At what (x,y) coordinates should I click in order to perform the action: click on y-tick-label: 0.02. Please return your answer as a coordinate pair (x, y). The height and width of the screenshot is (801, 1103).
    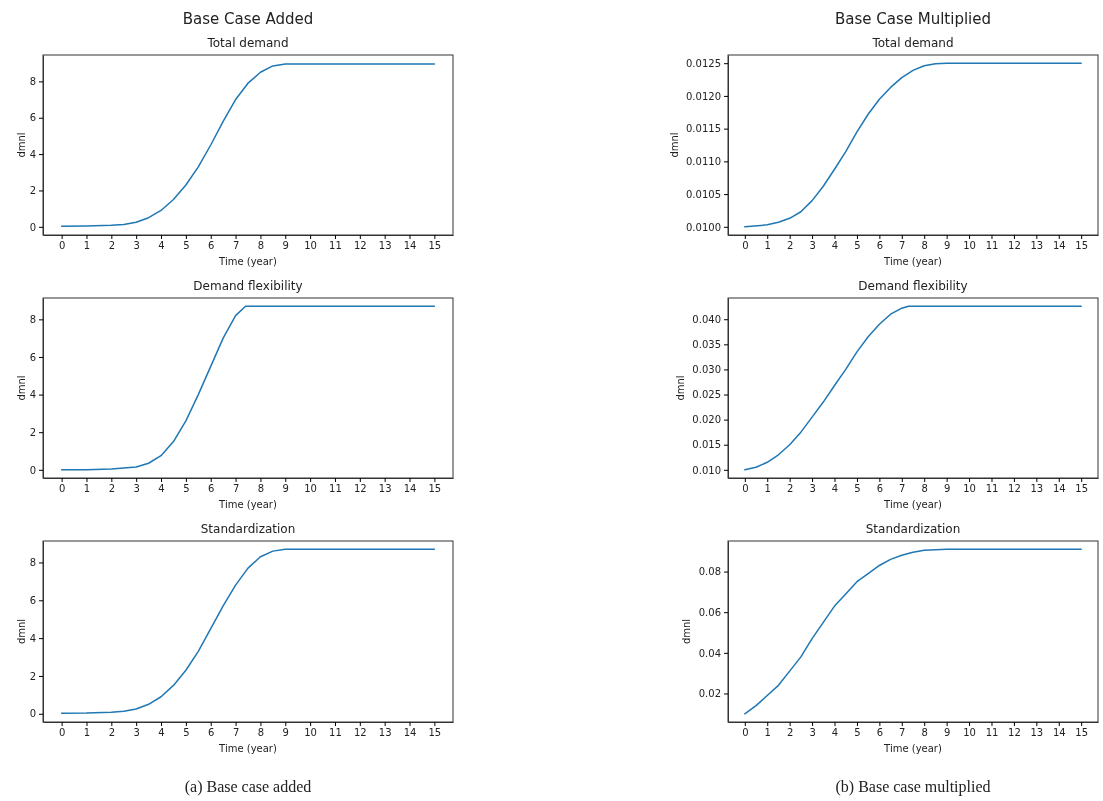
    Looking at the image, I should click on (709, 694).